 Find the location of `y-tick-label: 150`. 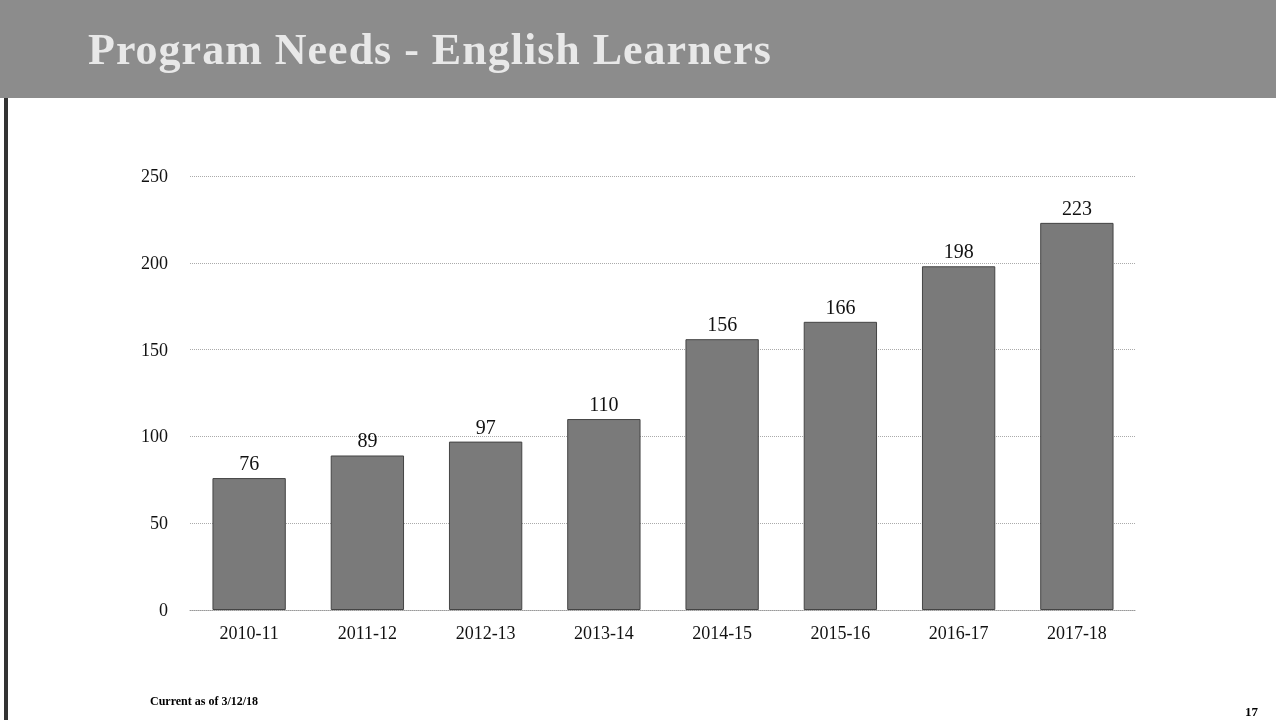

y-tick-label: 150 is located at coordinates (154, 349).